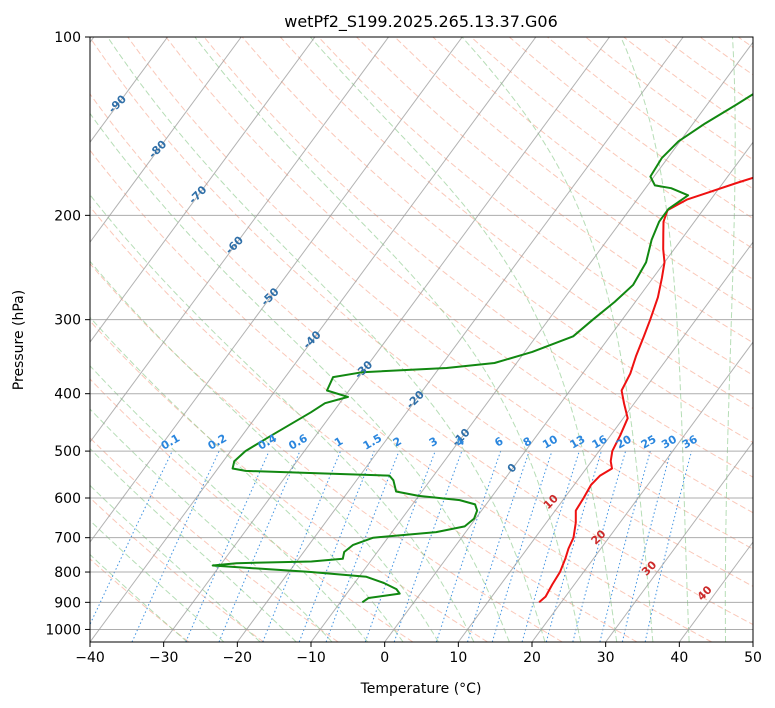 Image resolution: width=775 pixels, height=708 pixels. I want to click on x-axis-ticks: −40 −30 −20 −10 0 10 20 30 40 50, so click(418, 654).